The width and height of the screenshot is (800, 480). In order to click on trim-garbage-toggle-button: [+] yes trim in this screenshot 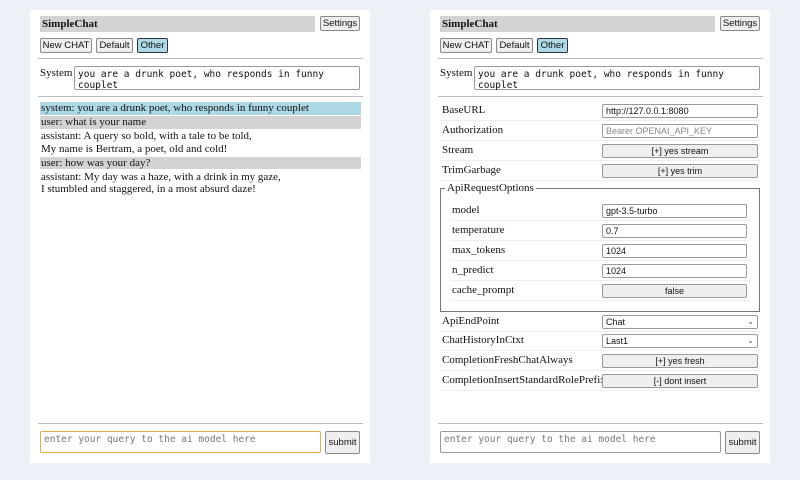, I will do `click(680, 171)`.